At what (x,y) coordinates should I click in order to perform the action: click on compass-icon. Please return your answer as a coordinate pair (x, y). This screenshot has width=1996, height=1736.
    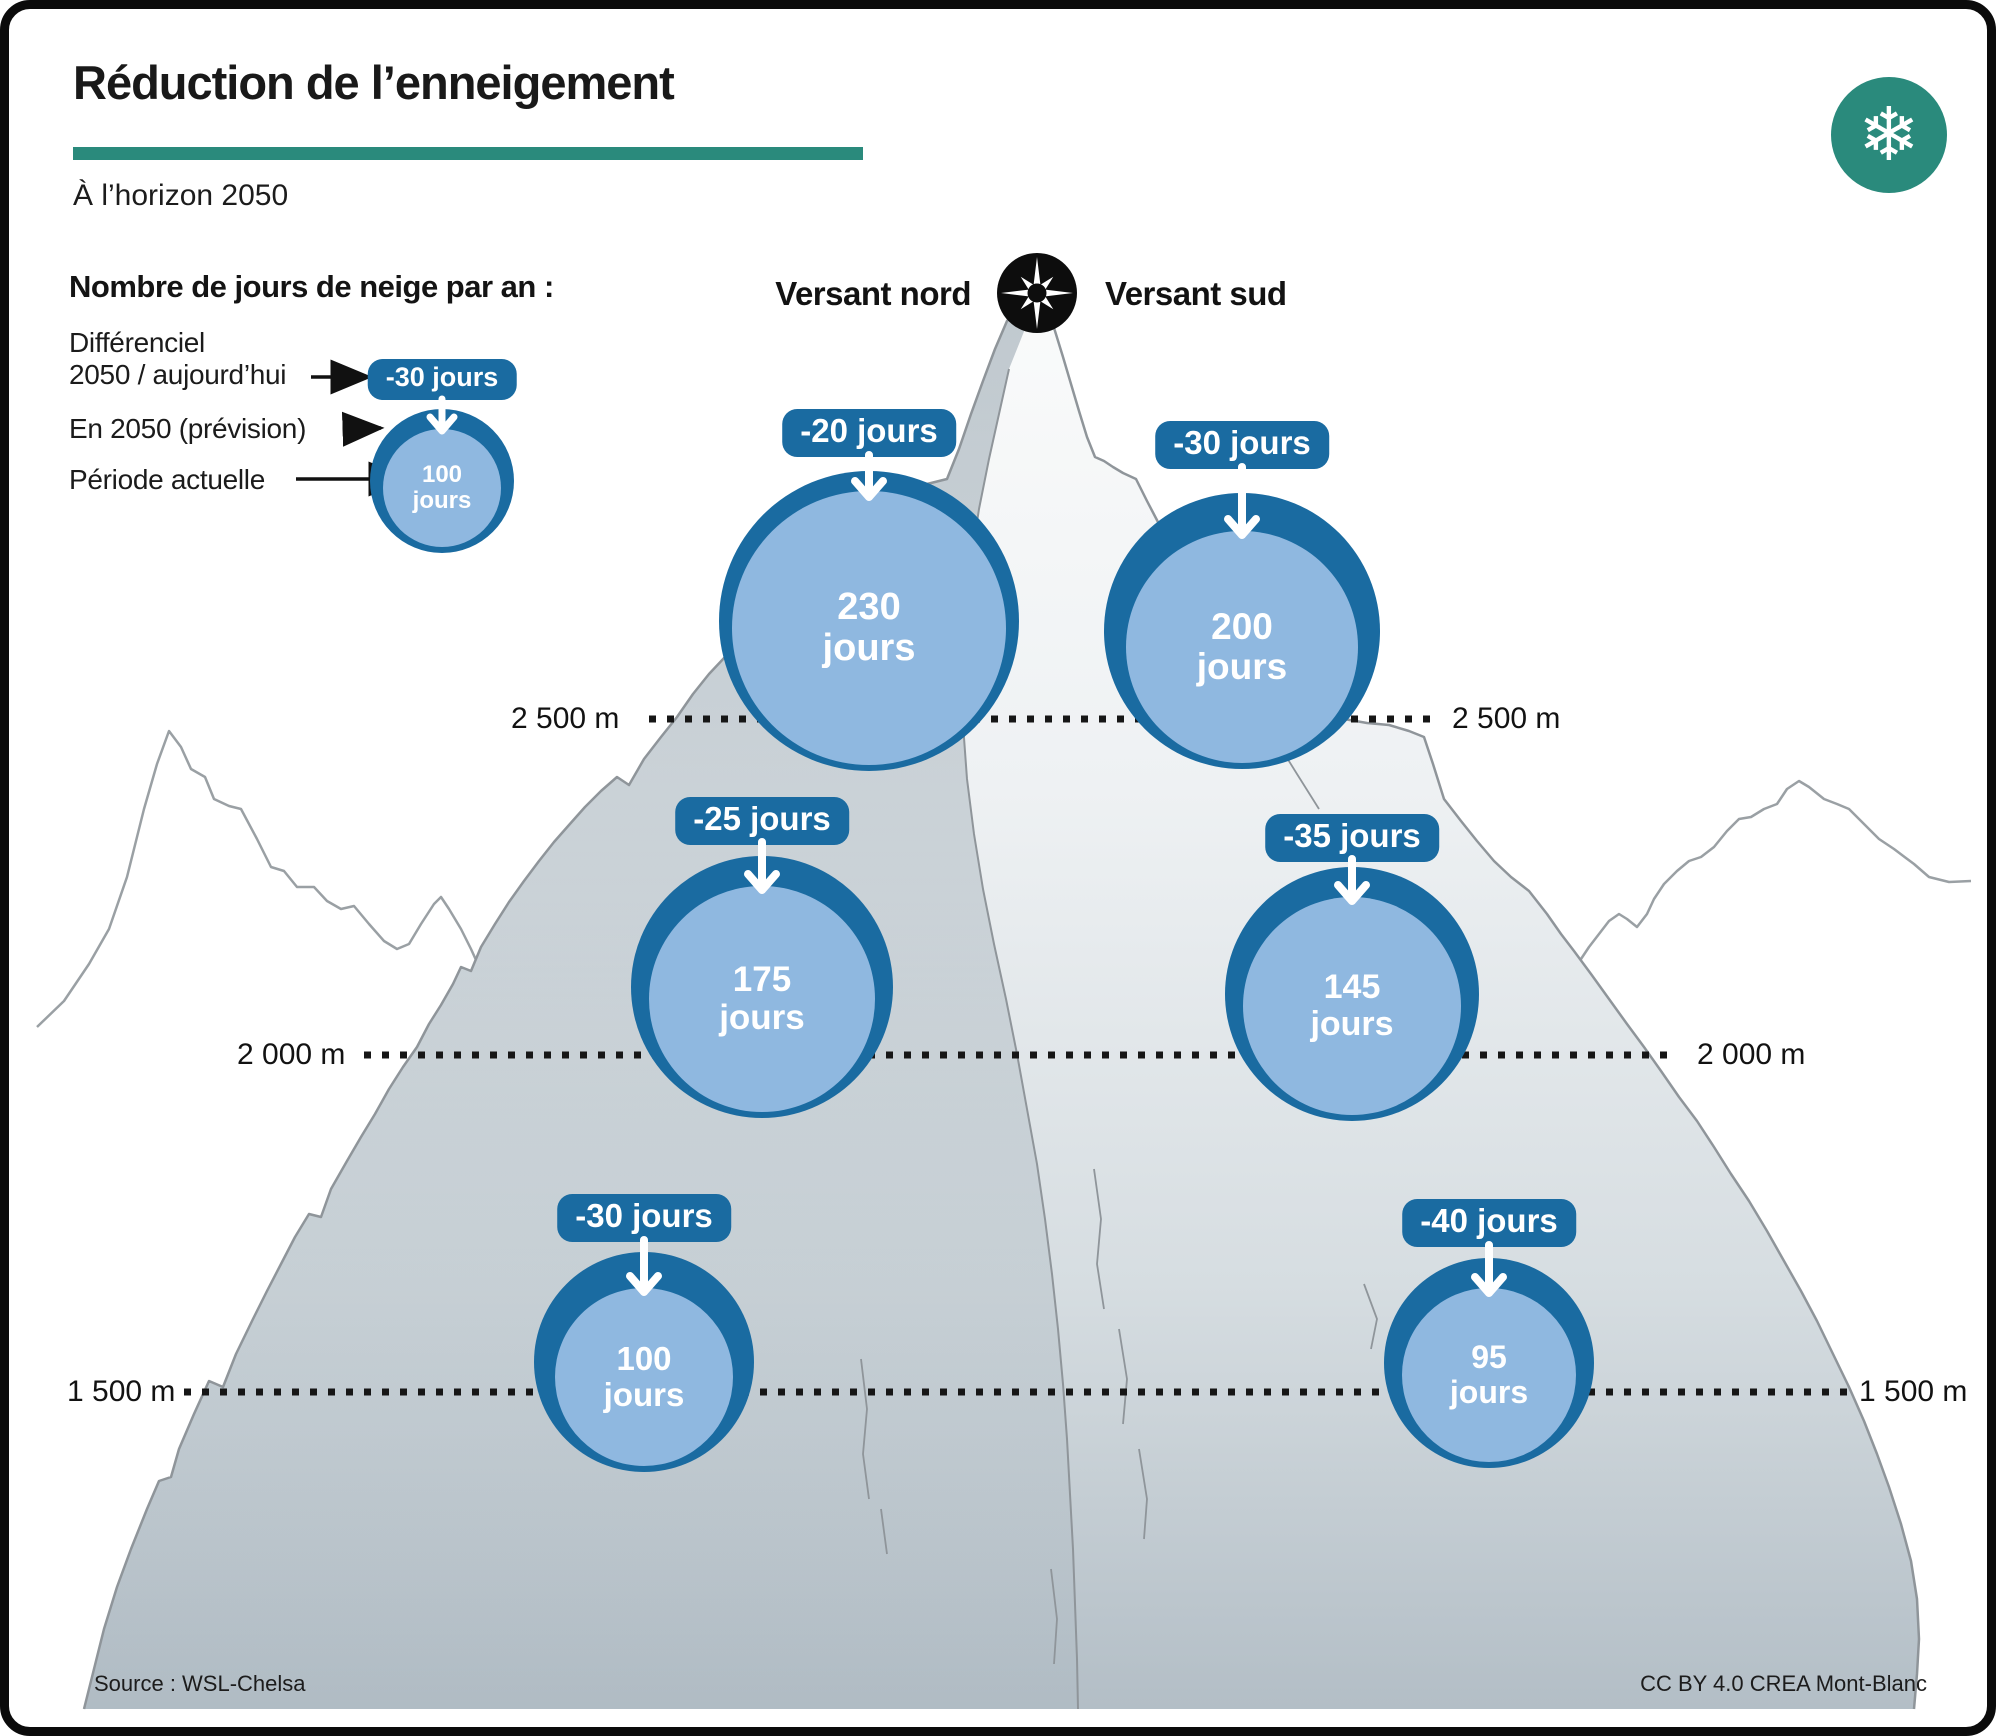
    Looking at the image, I should click on (1037, 293).